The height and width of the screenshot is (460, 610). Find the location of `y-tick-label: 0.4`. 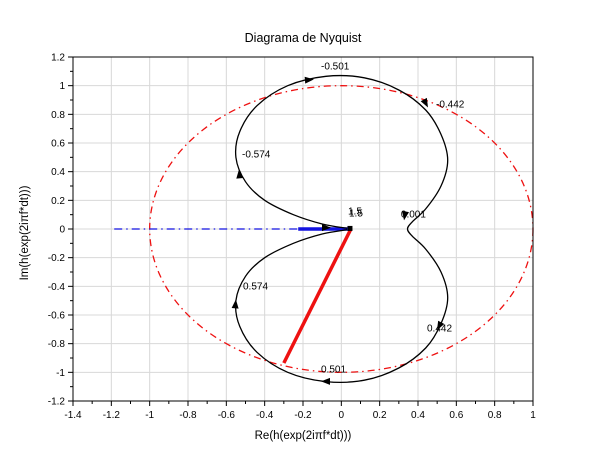

y-tick-label: 0.4 is located at coordinates (58, 172).